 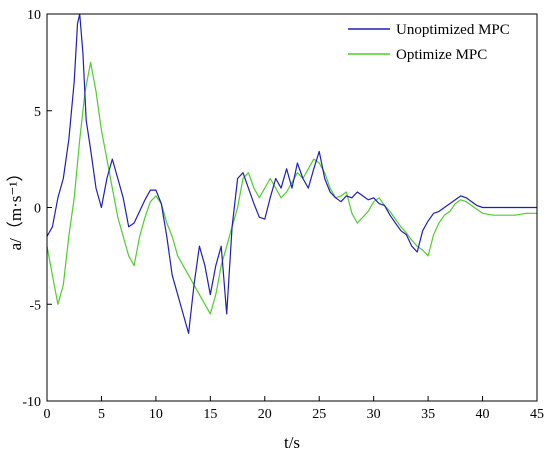 What do you see at coordinates (429, 42) in the screenshot?
I see `legend: Unoptimized MPC Optimize MPC` at bounding box center [429, 42].